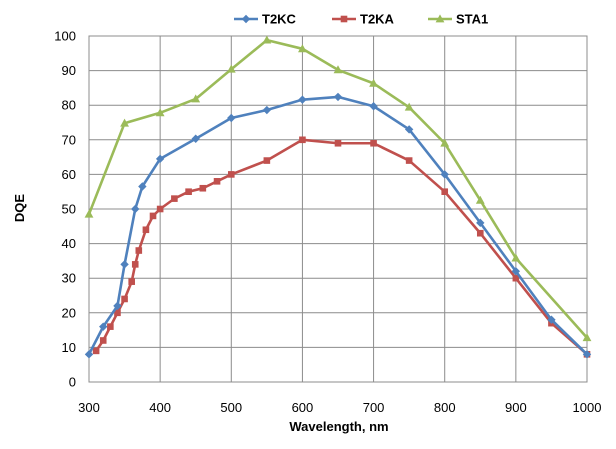 Image resolution: width=616 pixels, height=449 pixels. I want to click on x-tick-label: 800, so click(445, 407).